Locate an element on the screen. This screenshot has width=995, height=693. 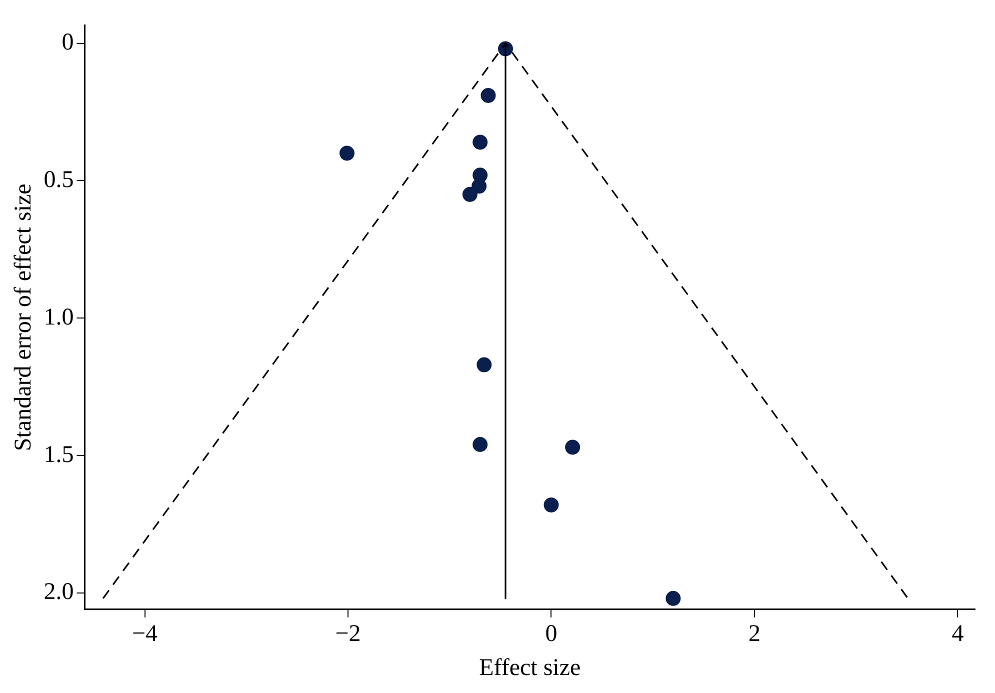
x-tick-label: −4 is located at coordinates (145, 634).